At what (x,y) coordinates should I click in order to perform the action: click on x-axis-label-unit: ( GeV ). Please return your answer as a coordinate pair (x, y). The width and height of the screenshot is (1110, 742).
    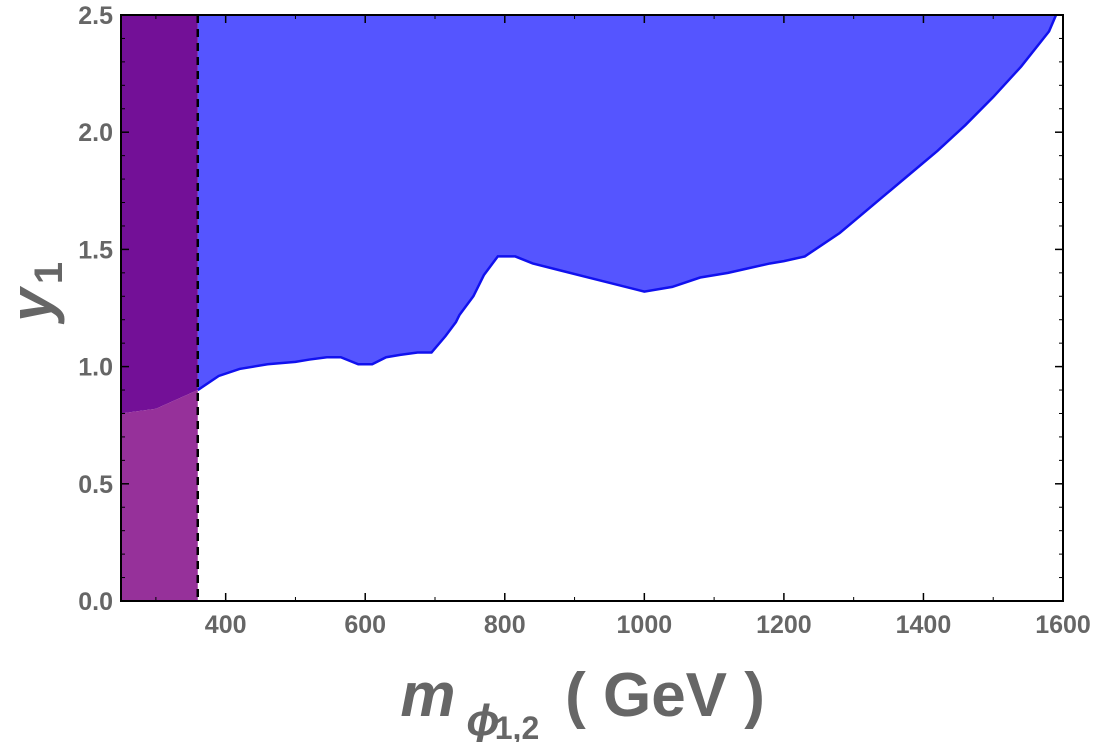
    Looking at the image, I should click on (665, 695).